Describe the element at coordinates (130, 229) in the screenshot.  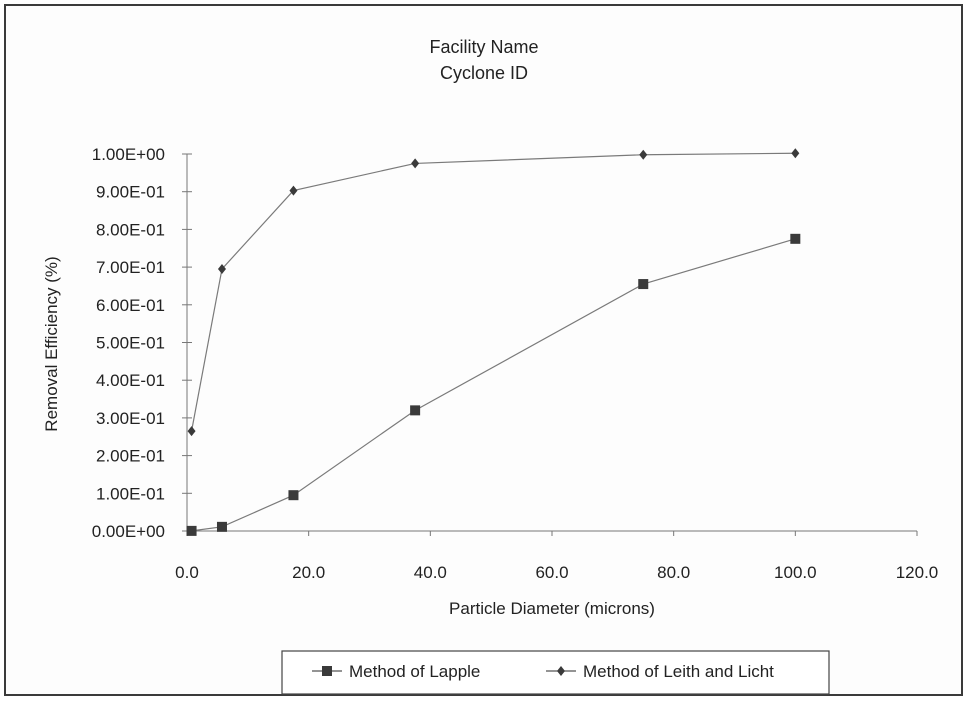
I see `y-tick-label: 8.00E-01` at that location.